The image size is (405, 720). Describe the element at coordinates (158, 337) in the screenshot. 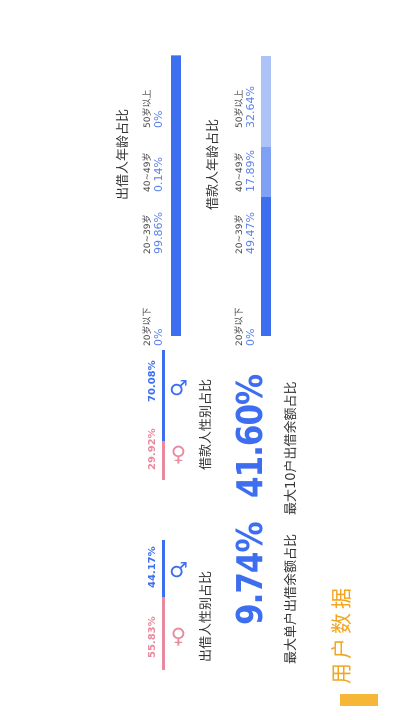

I see `borrower-age-pct-0: 0%` at that location.